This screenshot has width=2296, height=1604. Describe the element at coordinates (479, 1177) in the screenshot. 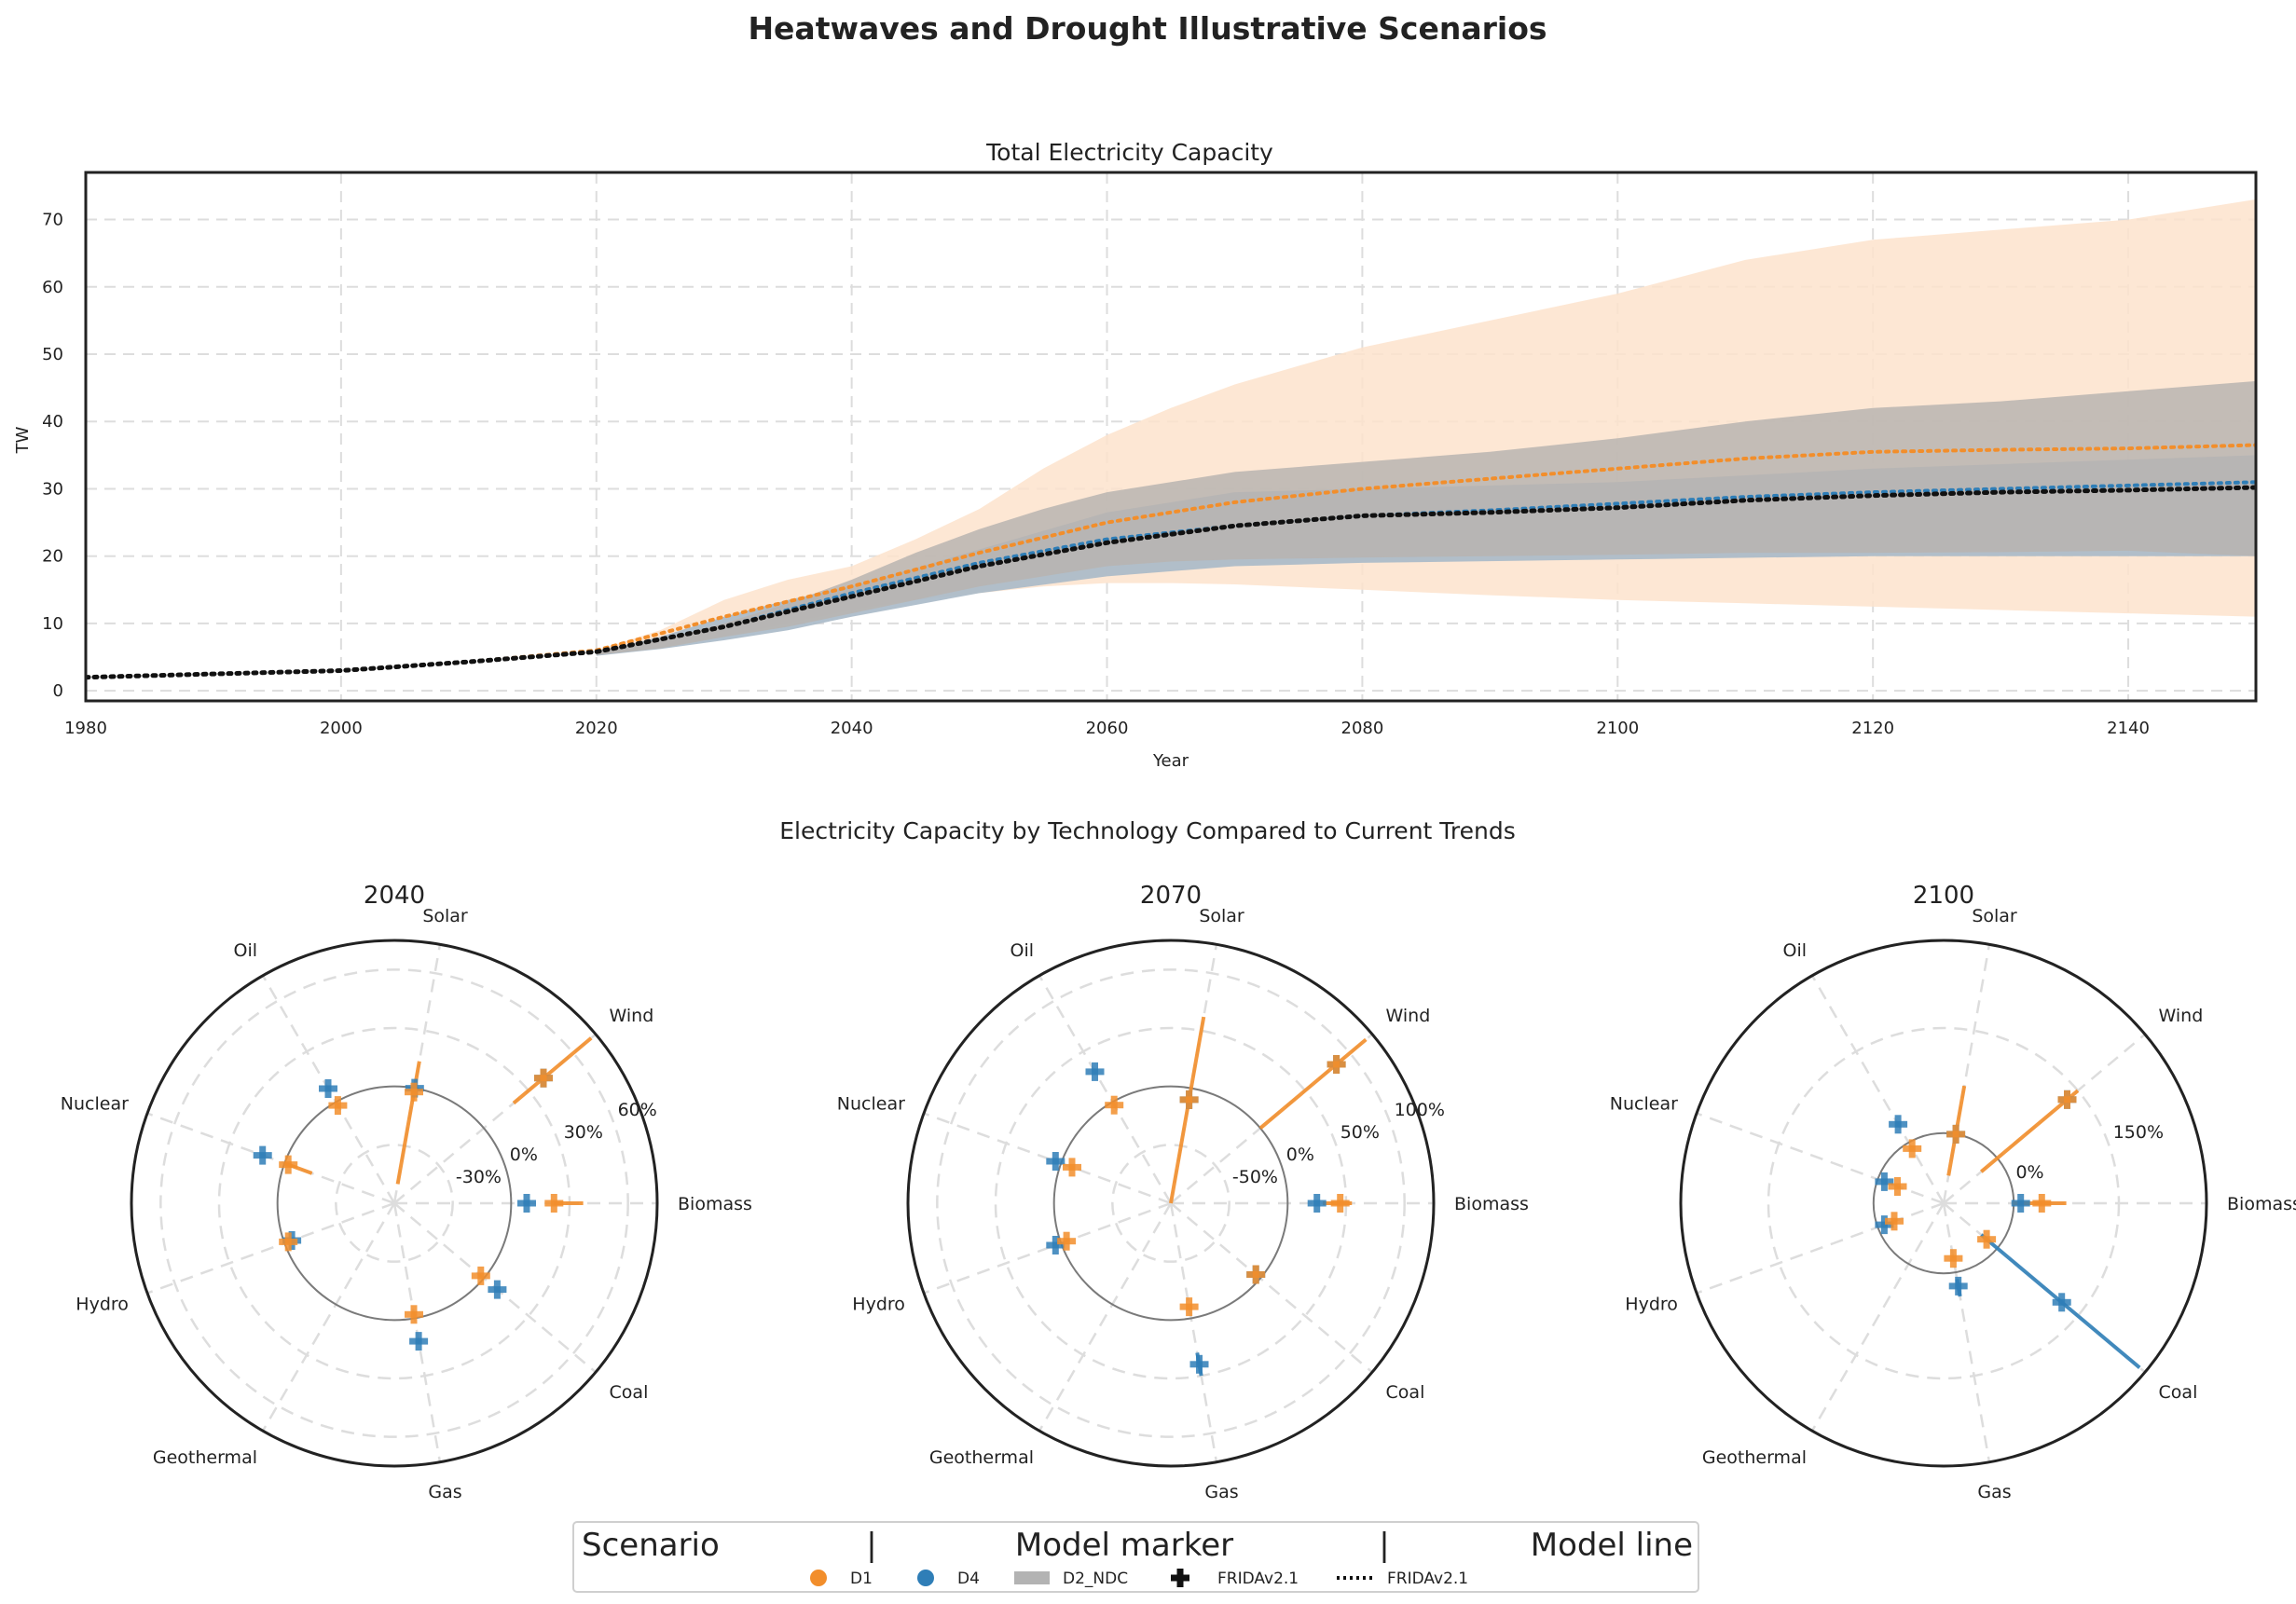

I see `radar-ring-label: -30%` at that location.